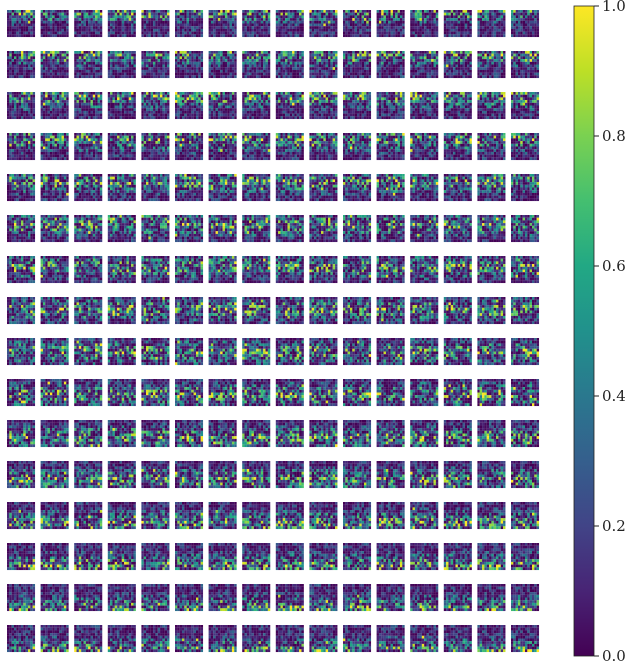 The height and width of the screenshot is (665, 625). What do you see at coordinates (189, 65) in the screenshot?
I see `heatmap-panel` at bounding box center [189, 65].